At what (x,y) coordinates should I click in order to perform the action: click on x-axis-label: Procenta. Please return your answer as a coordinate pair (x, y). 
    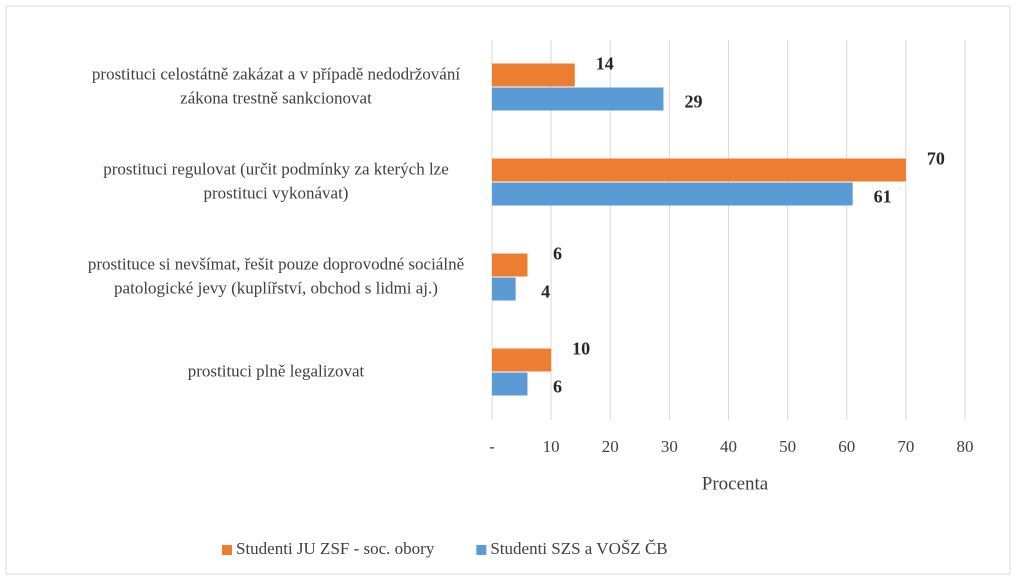
    Looking at the image, I should click on (735, 483).